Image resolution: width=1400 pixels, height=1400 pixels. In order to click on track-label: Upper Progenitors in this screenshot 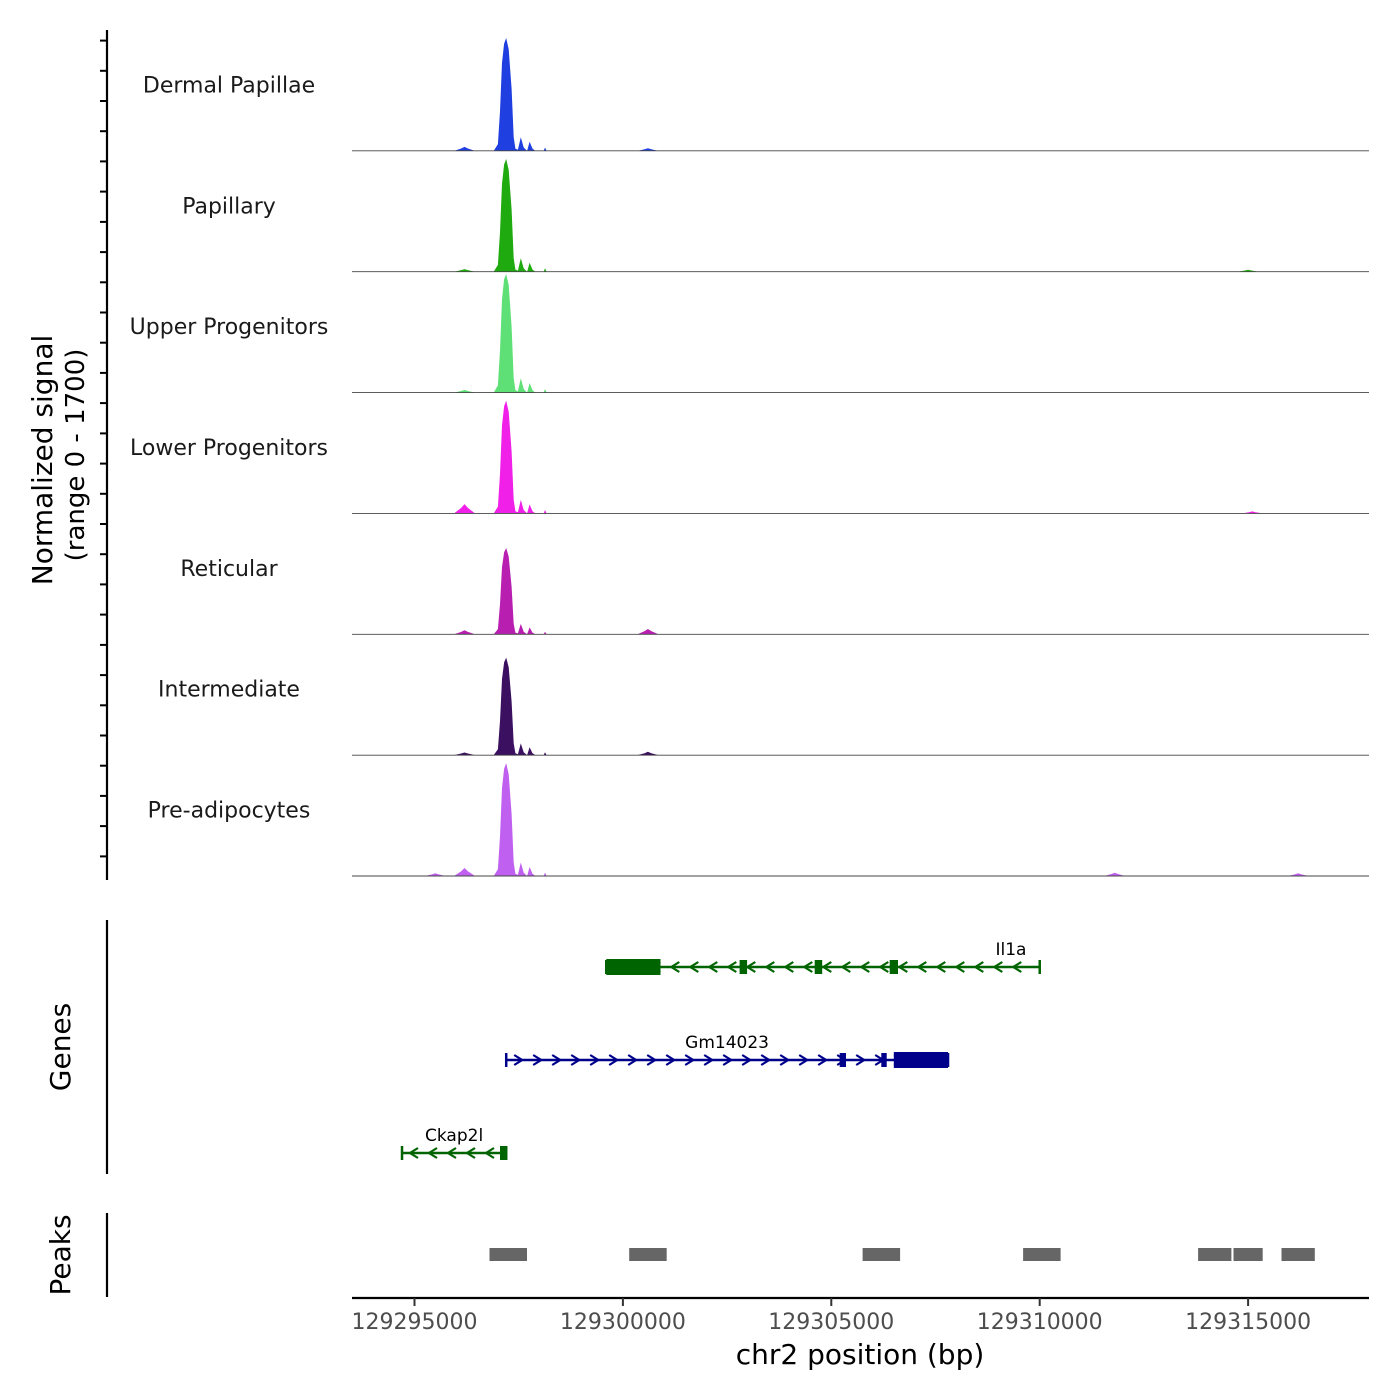, I will do `click(229, 327)`.